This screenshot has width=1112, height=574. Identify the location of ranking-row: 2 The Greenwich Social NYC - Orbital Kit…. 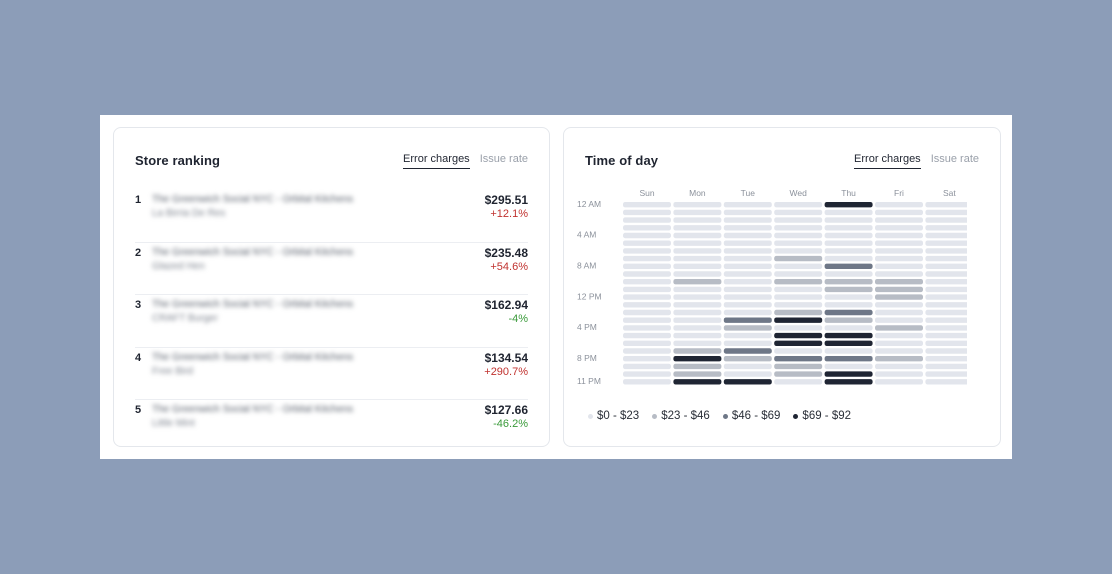
(331, 269).